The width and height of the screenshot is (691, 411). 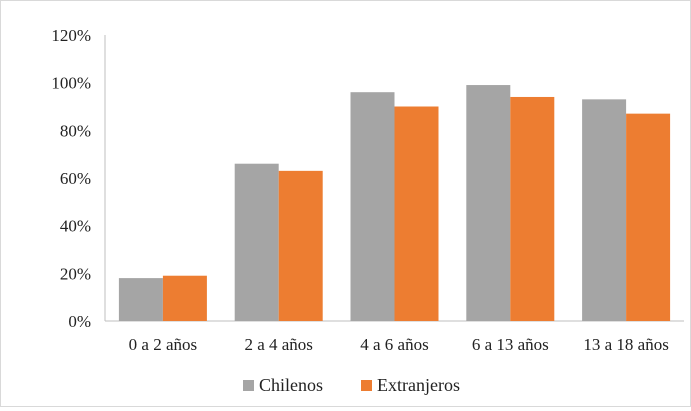 What do you see at coordinates (75, 130) in the screenshot?
I see `y-tick-label: 80%` at bounding box center [75, 130].